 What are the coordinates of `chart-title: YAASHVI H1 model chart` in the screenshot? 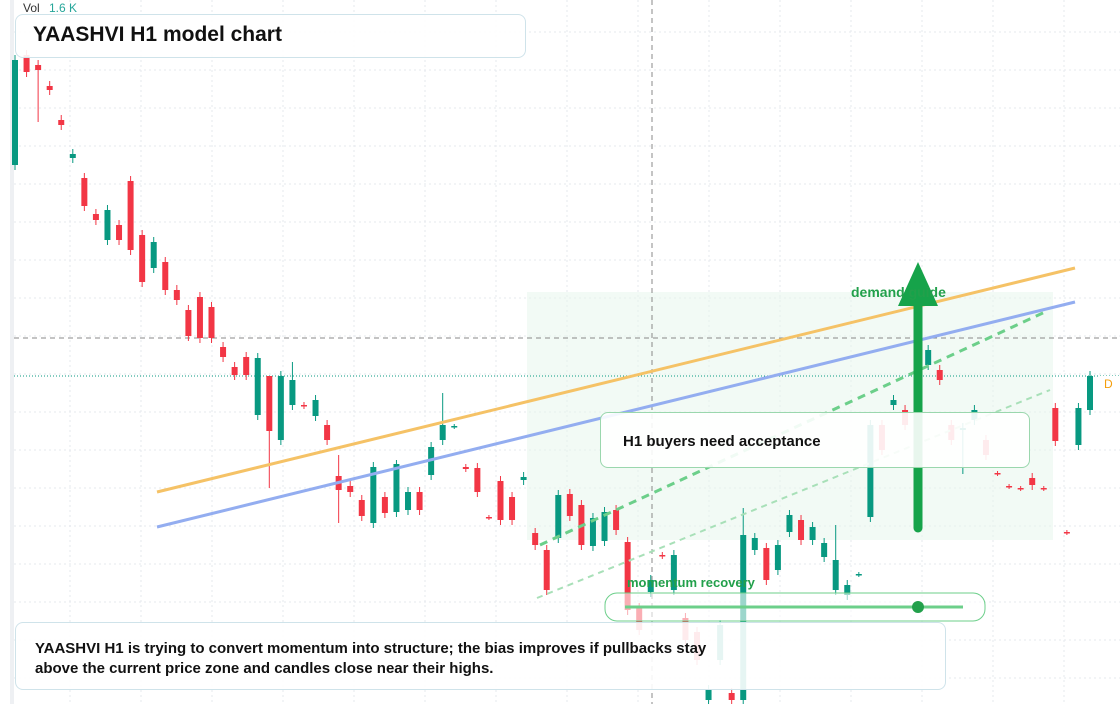 It's located at (270, 36).